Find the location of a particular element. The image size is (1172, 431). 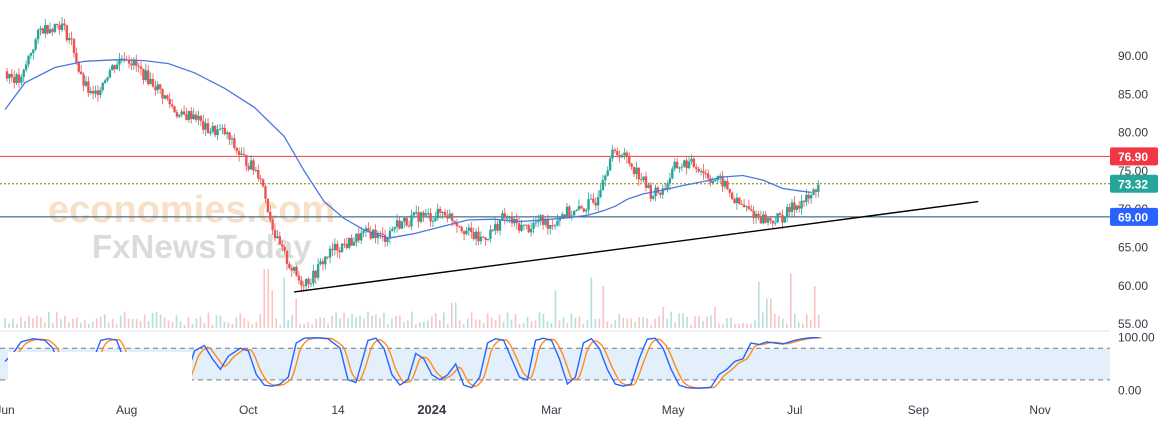

price-badge-label: 76.90 is located at coordinates (1133, 157).